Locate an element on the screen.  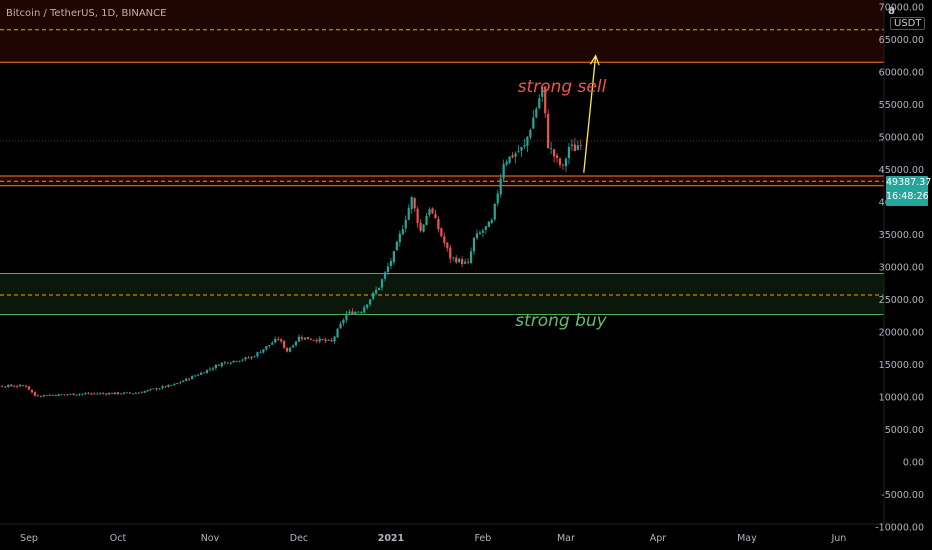
x-tick-label: Feb is located at coordinates (482, 538).